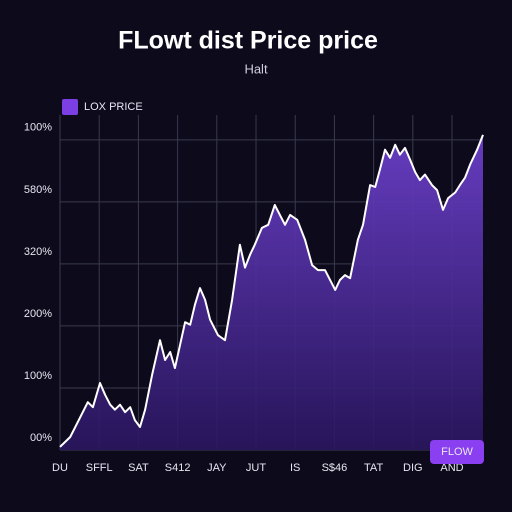  Describe the element at coordinates (248, 41) in the screenshot. I see `chart-title: FLowt dist Price price` at that location.